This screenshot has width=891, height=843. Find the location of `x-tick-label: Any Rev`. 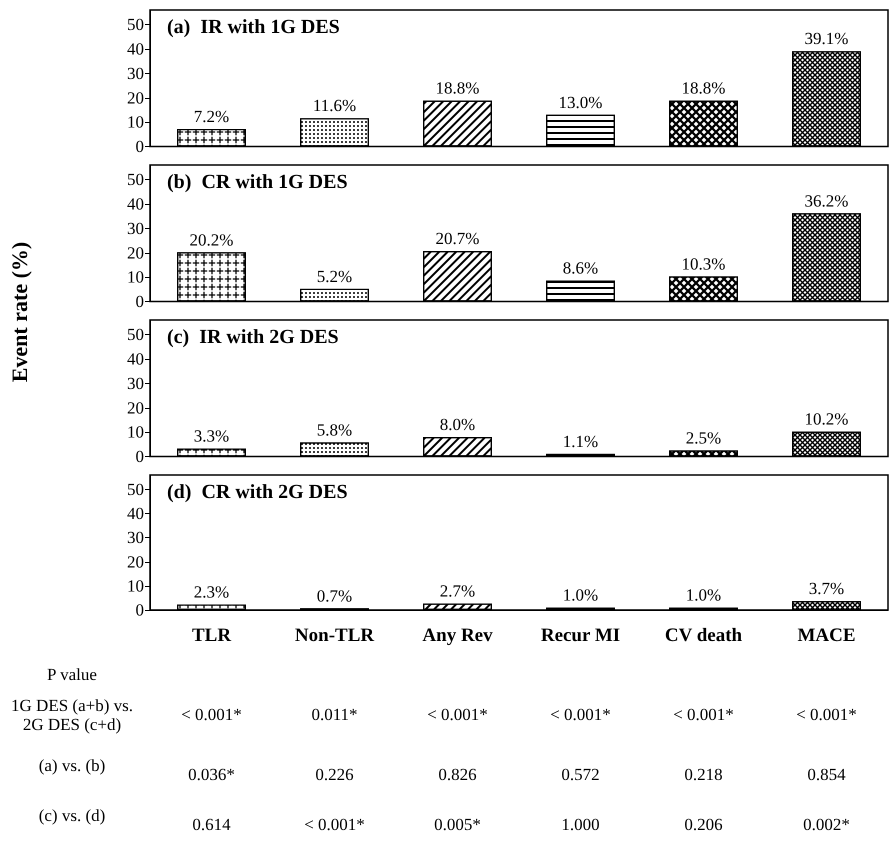

x-tick-label: Any Rev is located at coordinates (458, 635).